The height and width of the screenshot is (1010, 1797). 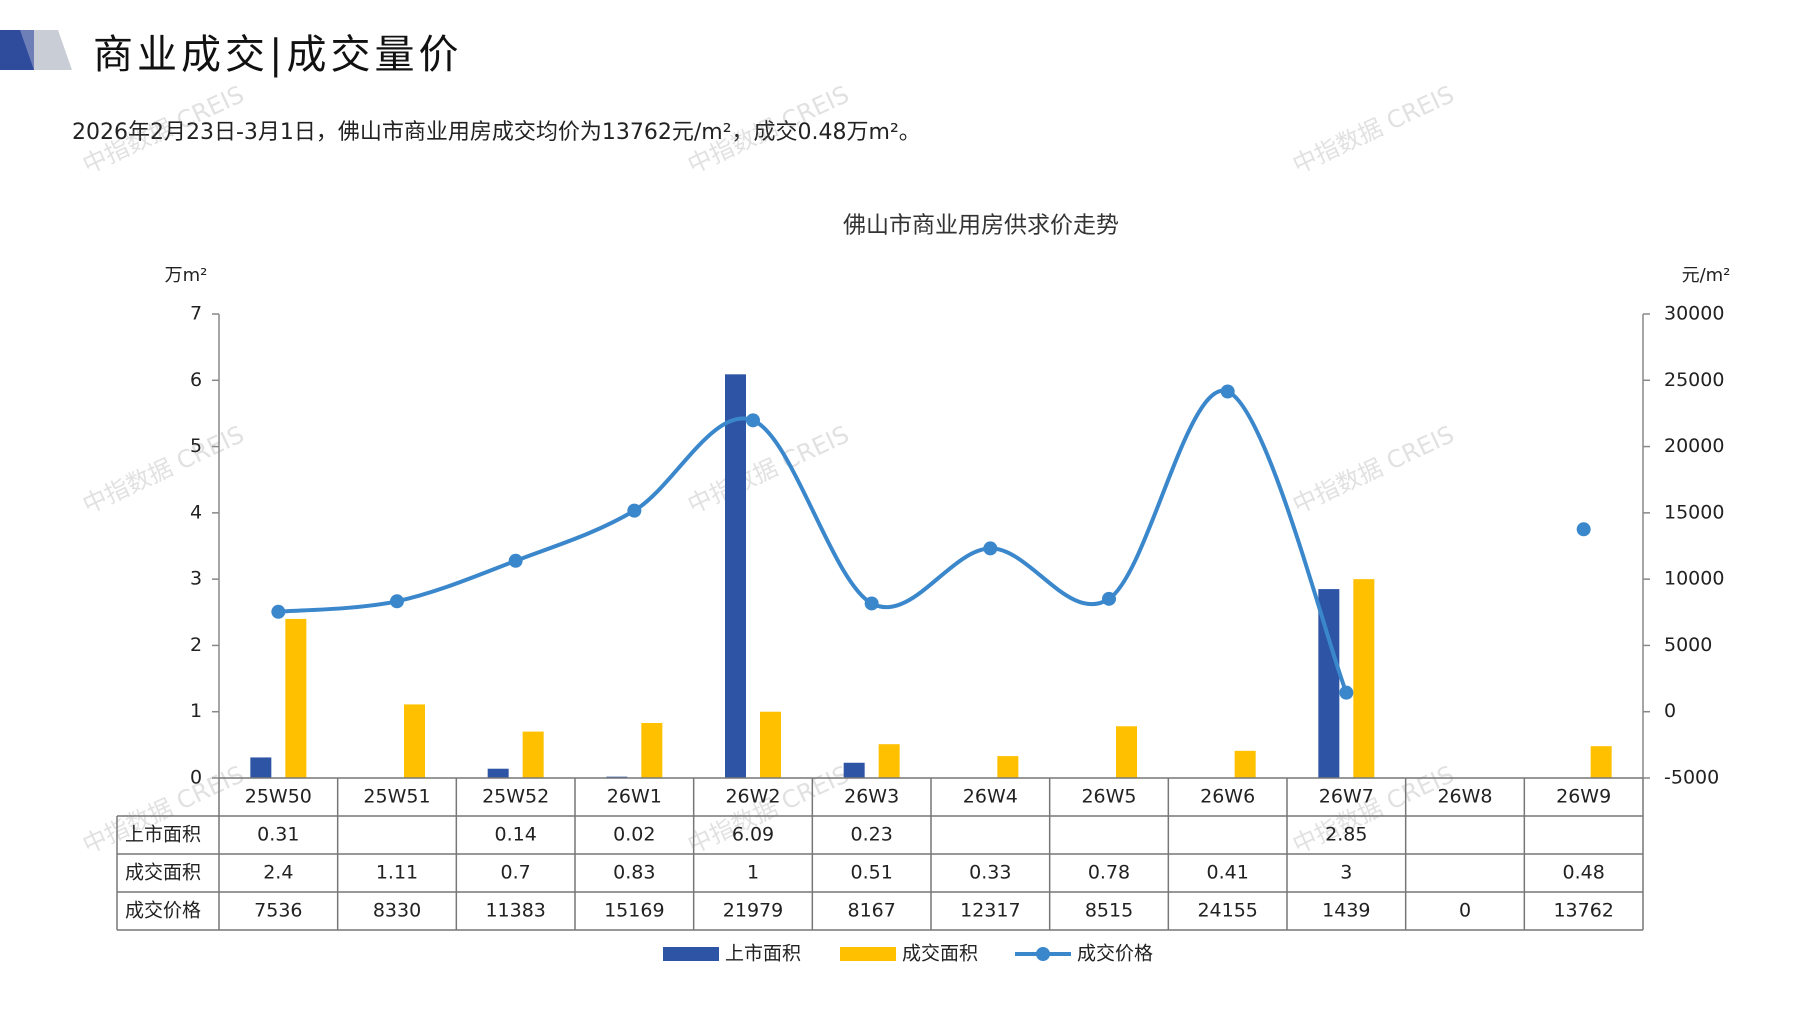 What do you see at coordinates (1694, 380) in the screenshot?
I see `y-right-tick-label: 25000` at bounding box center [1694, 380].